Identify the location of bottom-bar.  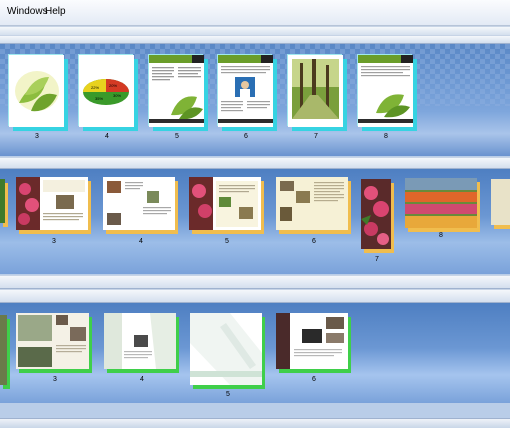
(255, 423).